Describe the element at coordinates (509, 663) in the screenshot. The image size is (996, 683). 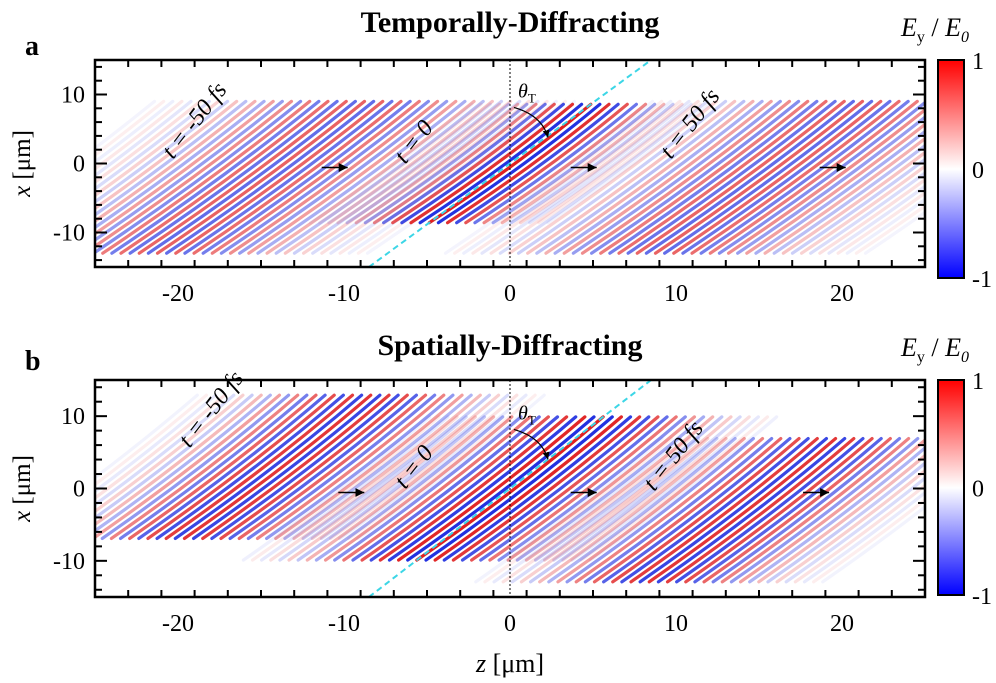
I see `x-axis-label: z [μm]` at that location.